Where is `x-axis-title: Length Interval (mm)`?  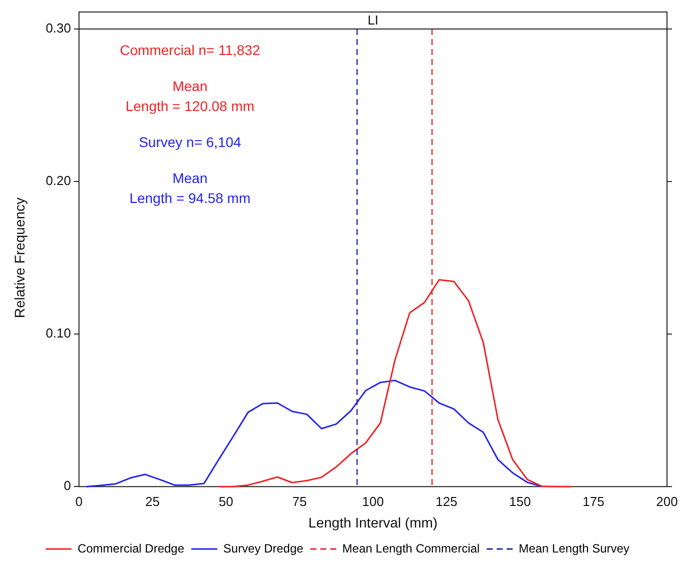 x-axis-title: Length Interval (mm) is located at coordinates (373, 522).